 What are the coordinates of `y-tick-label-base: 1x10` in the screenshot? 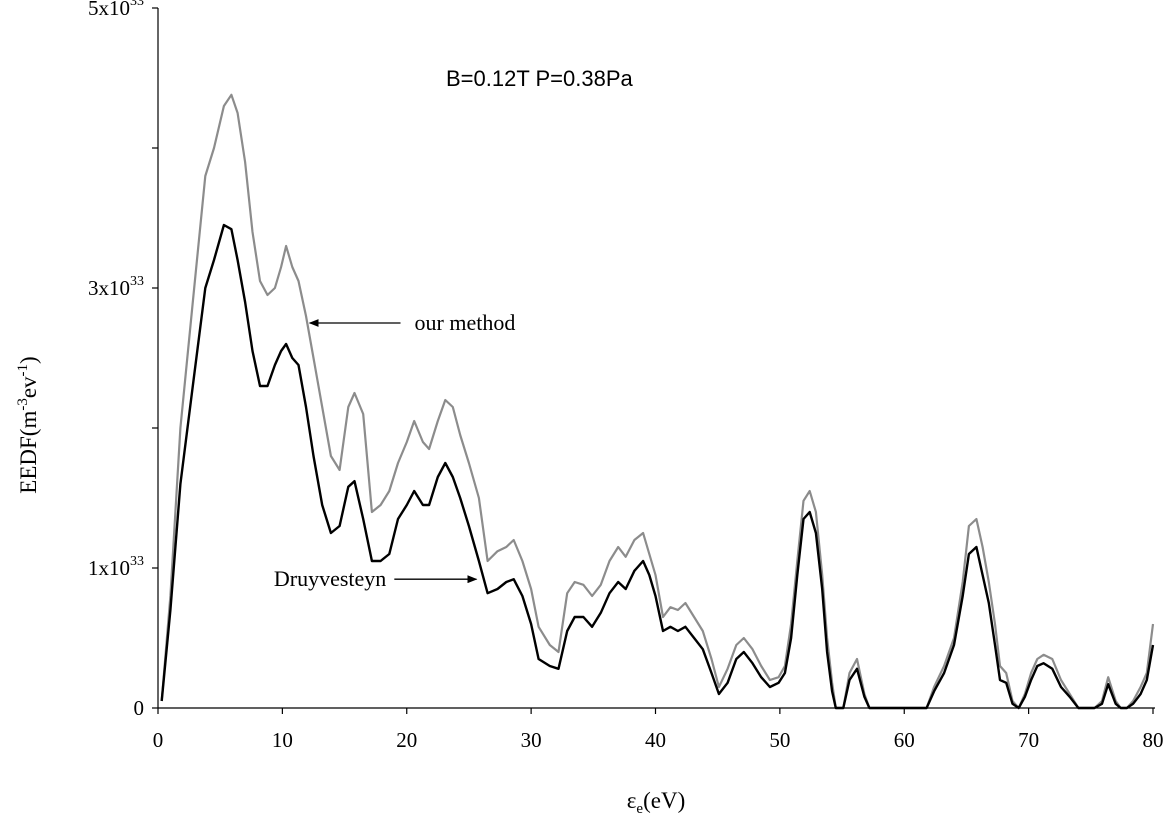 It's located at (109, 568).